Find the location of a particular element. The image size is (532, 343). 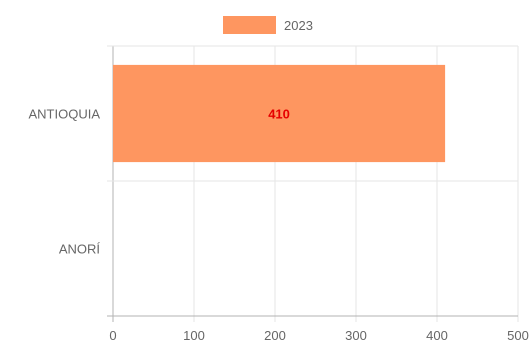

y-tick-label: ANORÍ is located at coordinates (80, 249).